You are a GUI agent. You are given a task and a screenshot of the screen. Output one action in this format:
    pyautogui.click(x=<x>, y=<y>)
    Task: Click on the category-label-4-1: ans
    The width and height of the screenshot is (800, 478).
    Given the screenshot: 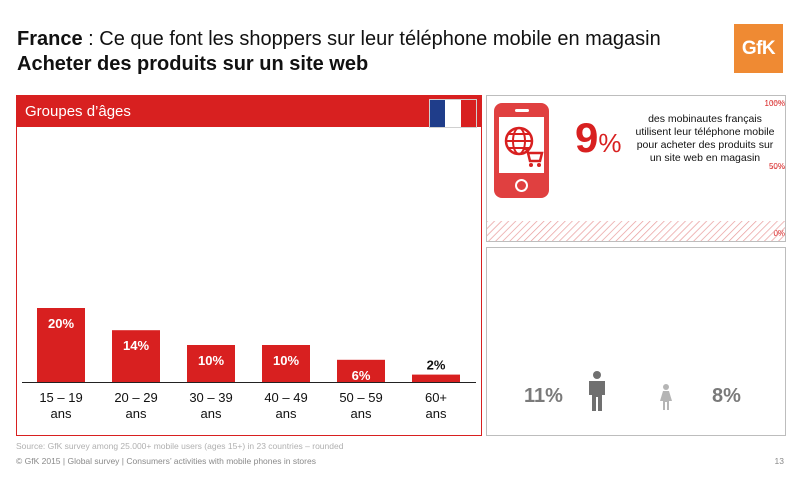 What is the action you would take?
    pyautogui.click(x=361, y=413)
    